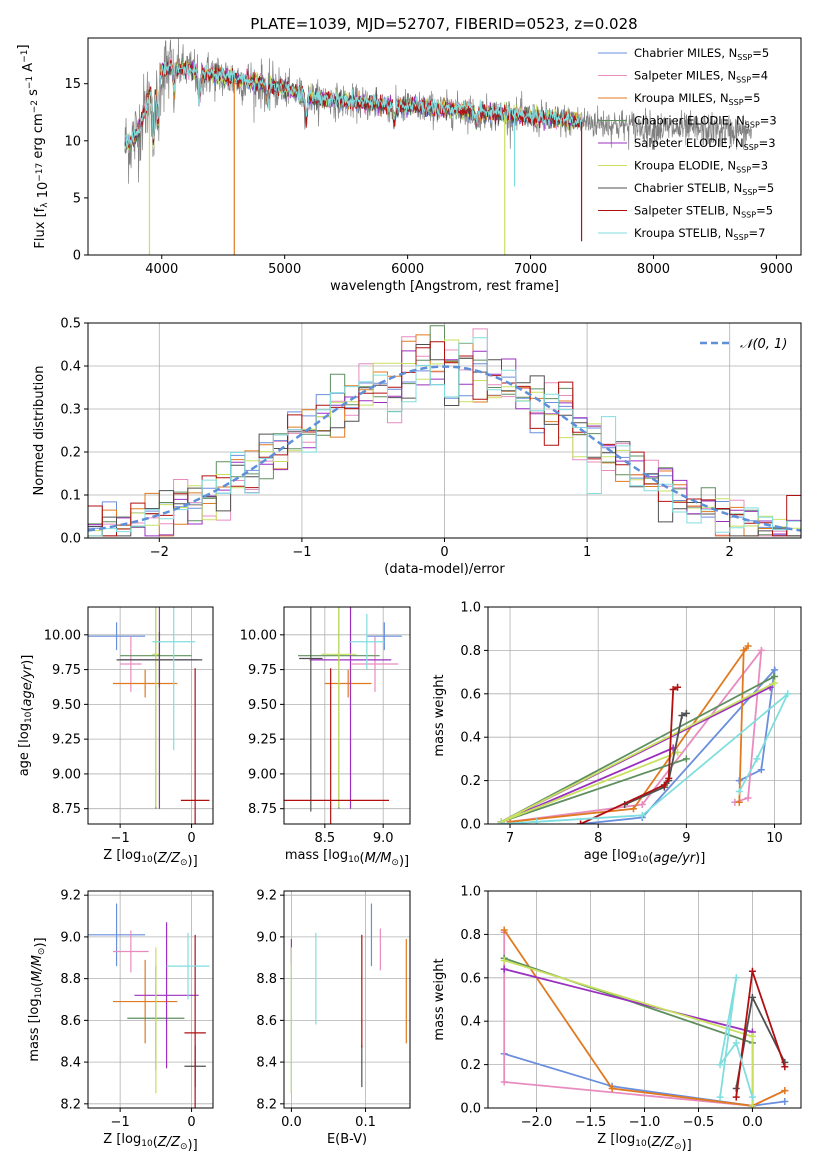 The height and width of the screenshot is (1170, 819). What do you see at coordinates (752, 98) in the screenshot?
I see `legend-text-part: =5` at bounding box center [752, 98].